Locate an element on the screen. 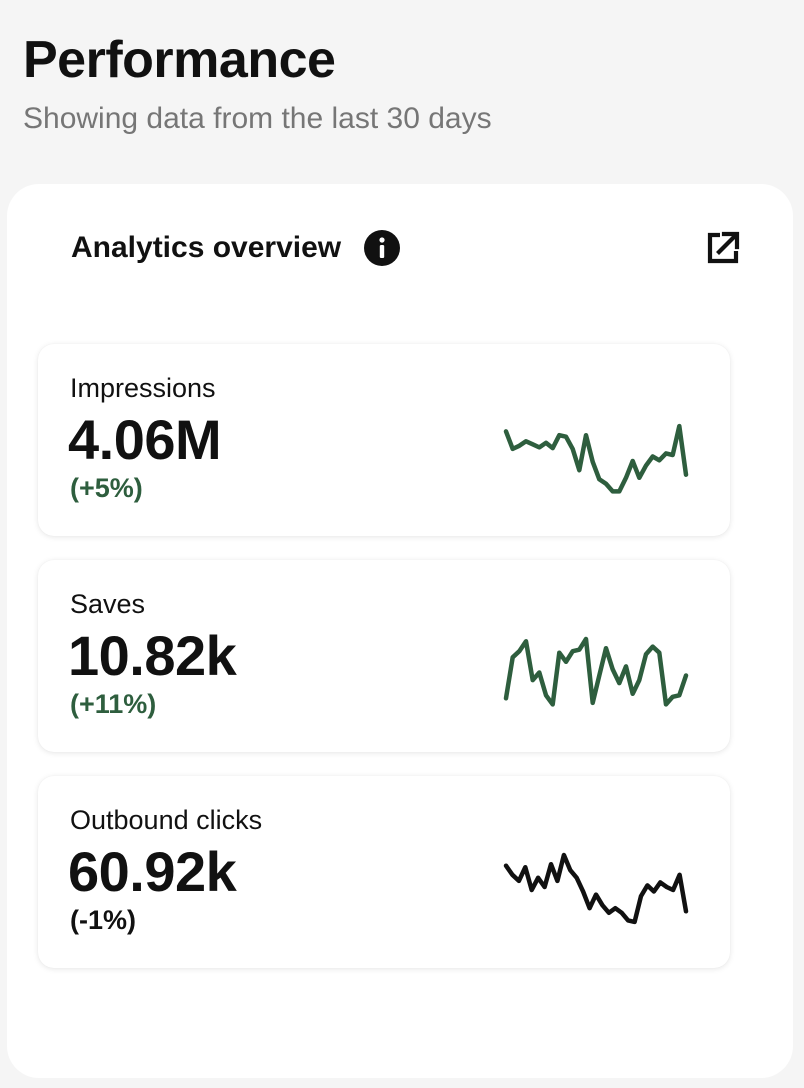  saves-sparkline-line is located at coordinates (596, 671).